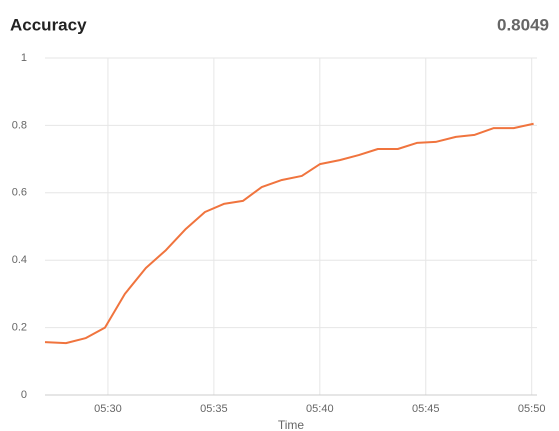 The height and width of the screenshot is (431, 559). I want to click on y-tick-label: 1, so click(24, 58).